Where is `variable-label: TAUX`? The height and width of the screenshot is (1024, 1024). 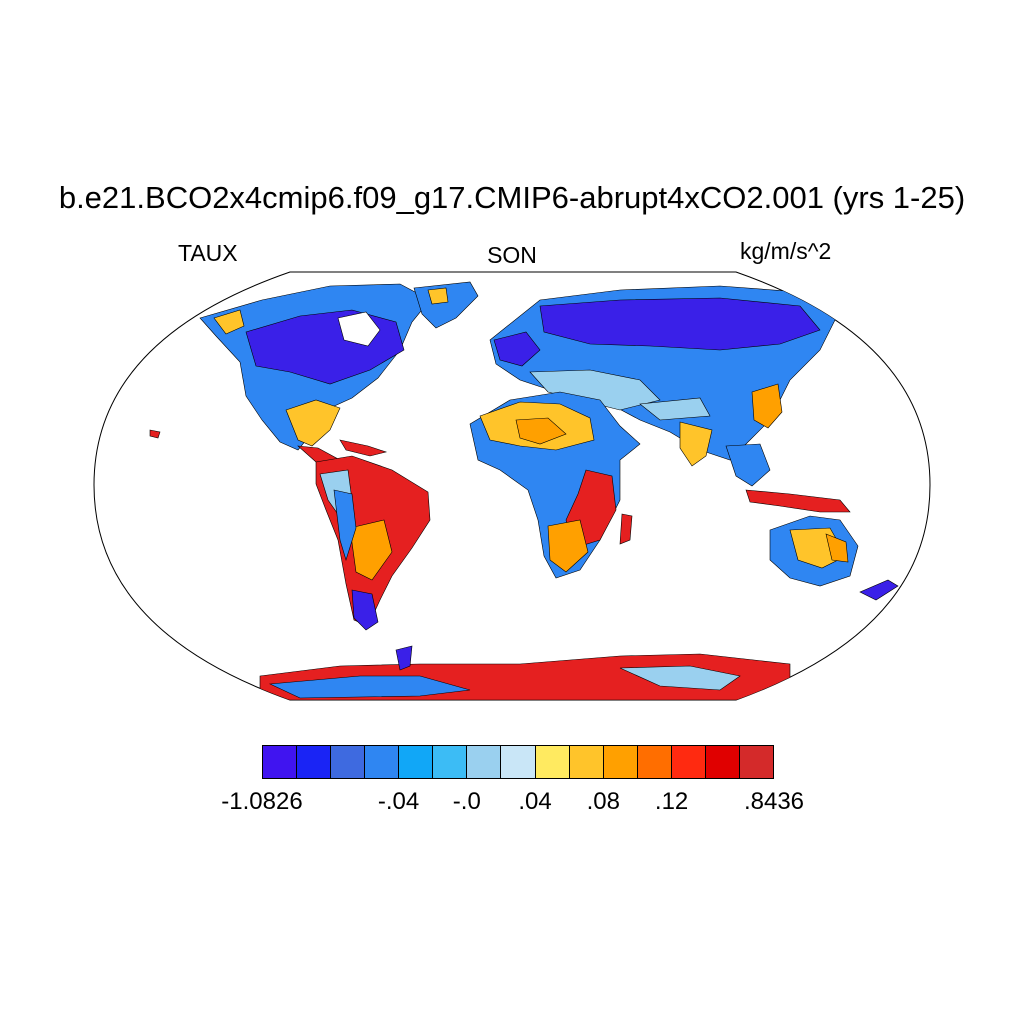
variable-label: TAUX is located at coordinates (208, 253).